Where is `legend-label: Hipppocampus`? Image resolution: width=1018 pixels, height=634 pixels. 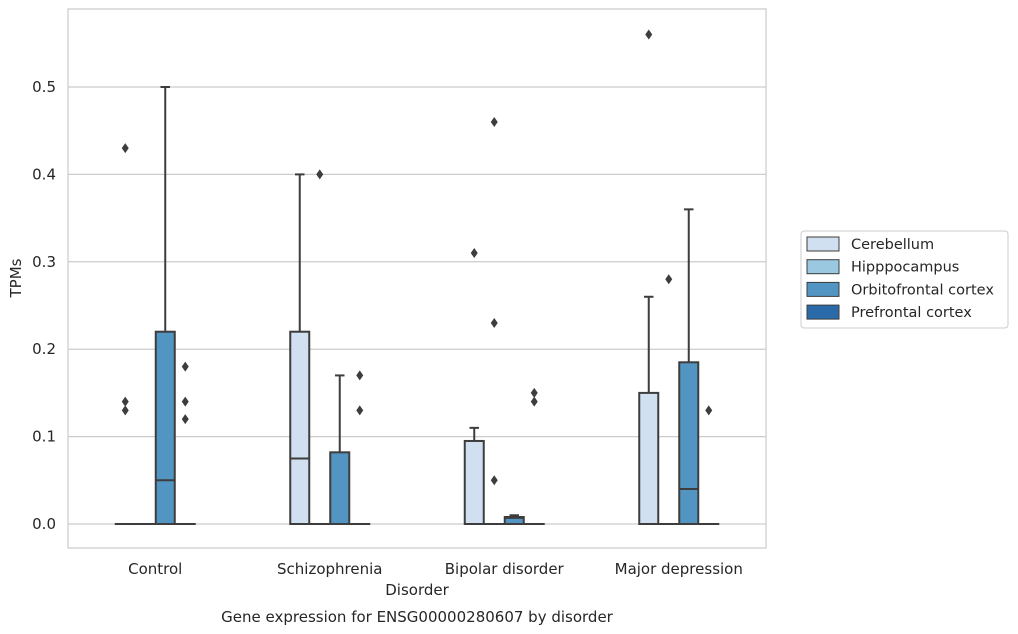
legend-label: Hipppocampus is located at coordinates (905, 268).